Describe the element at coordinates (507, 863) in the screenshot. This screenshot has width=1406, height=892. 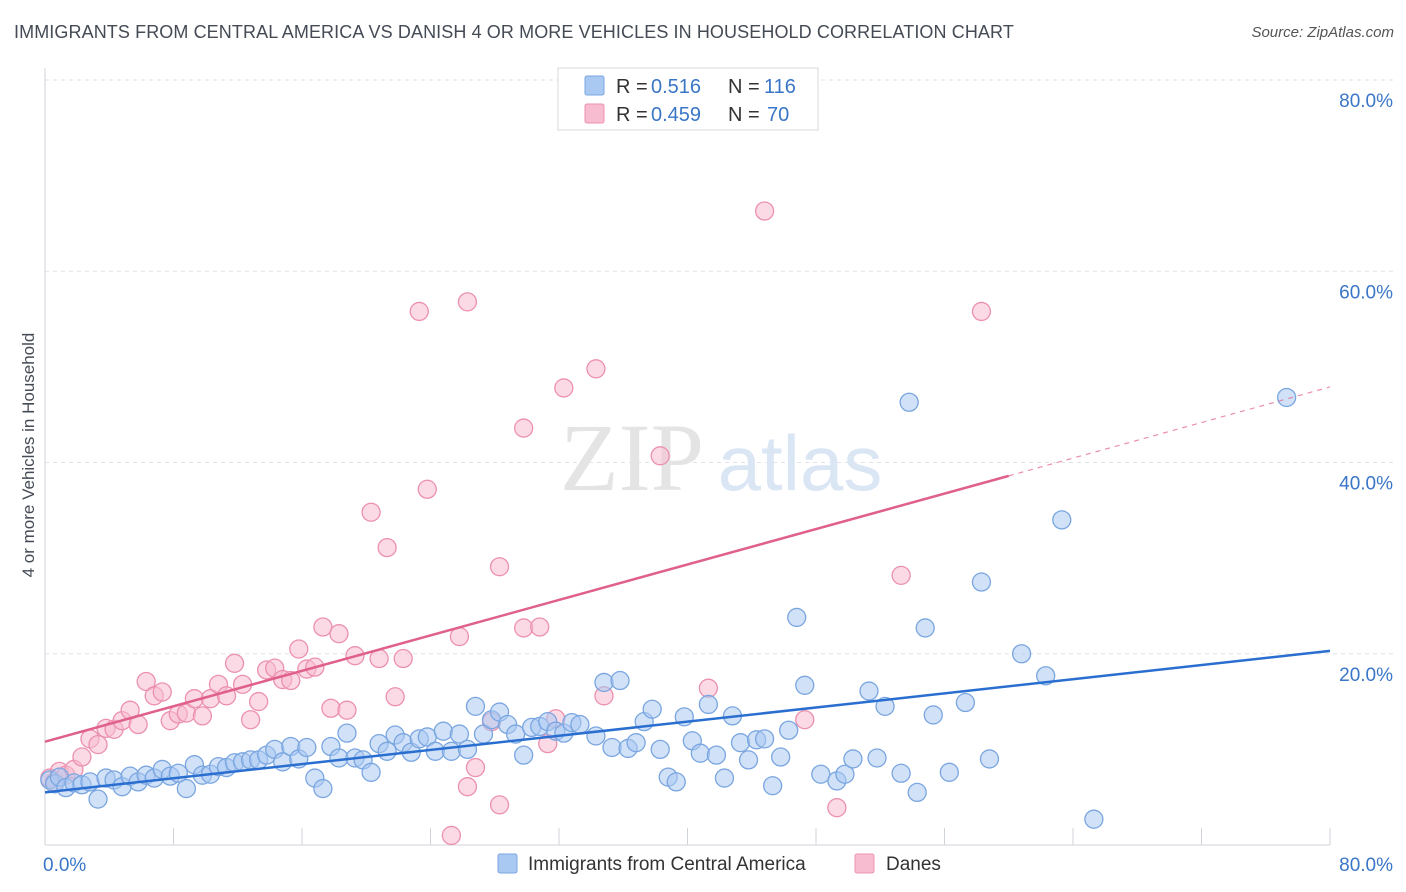
I see `series-legend-swatch-blue` at that location.